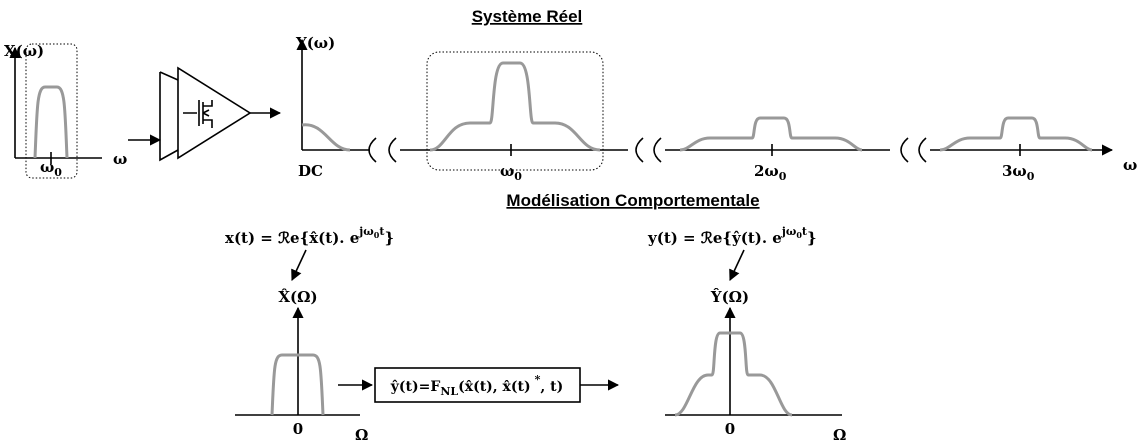 The image size is (1142, 443). What do you see at coordinates (120, 159) in the screenshot?
I see `input-axis: ω` at bounding box center [120, 159].